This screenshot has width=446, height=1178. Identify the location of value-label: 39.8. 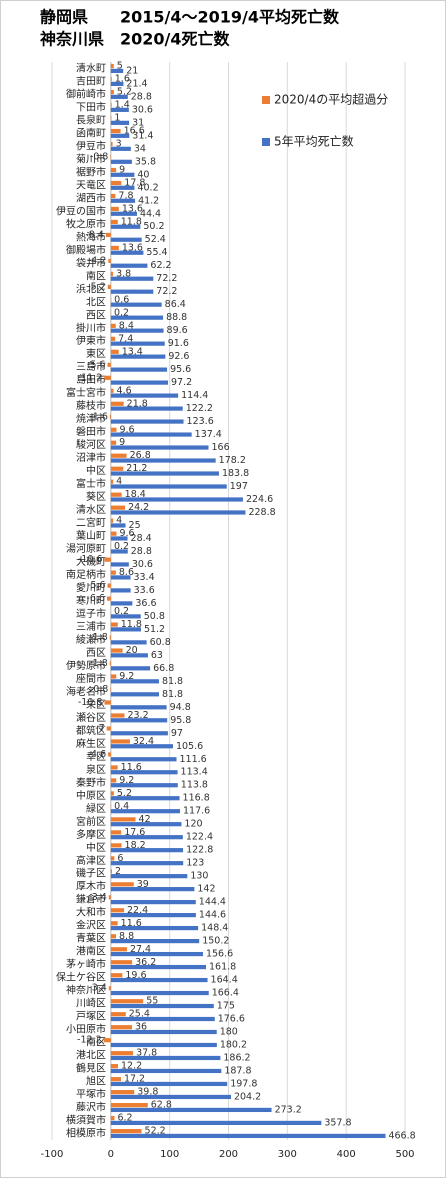
(147, 1092).